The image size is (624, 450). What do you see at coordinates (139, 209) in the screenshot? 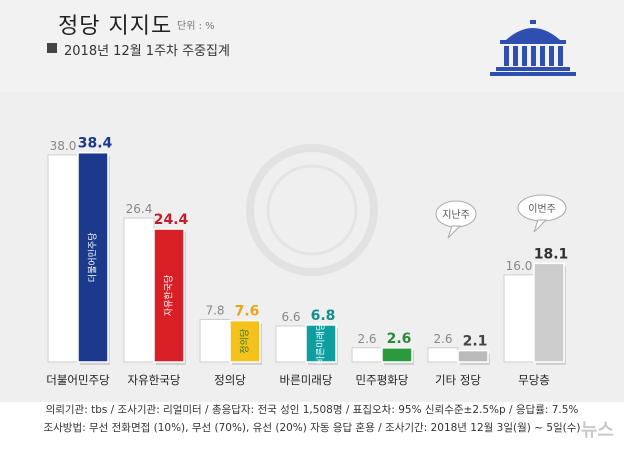
I see `value-label-previous: 26.4` at bounding box center [139, 209].